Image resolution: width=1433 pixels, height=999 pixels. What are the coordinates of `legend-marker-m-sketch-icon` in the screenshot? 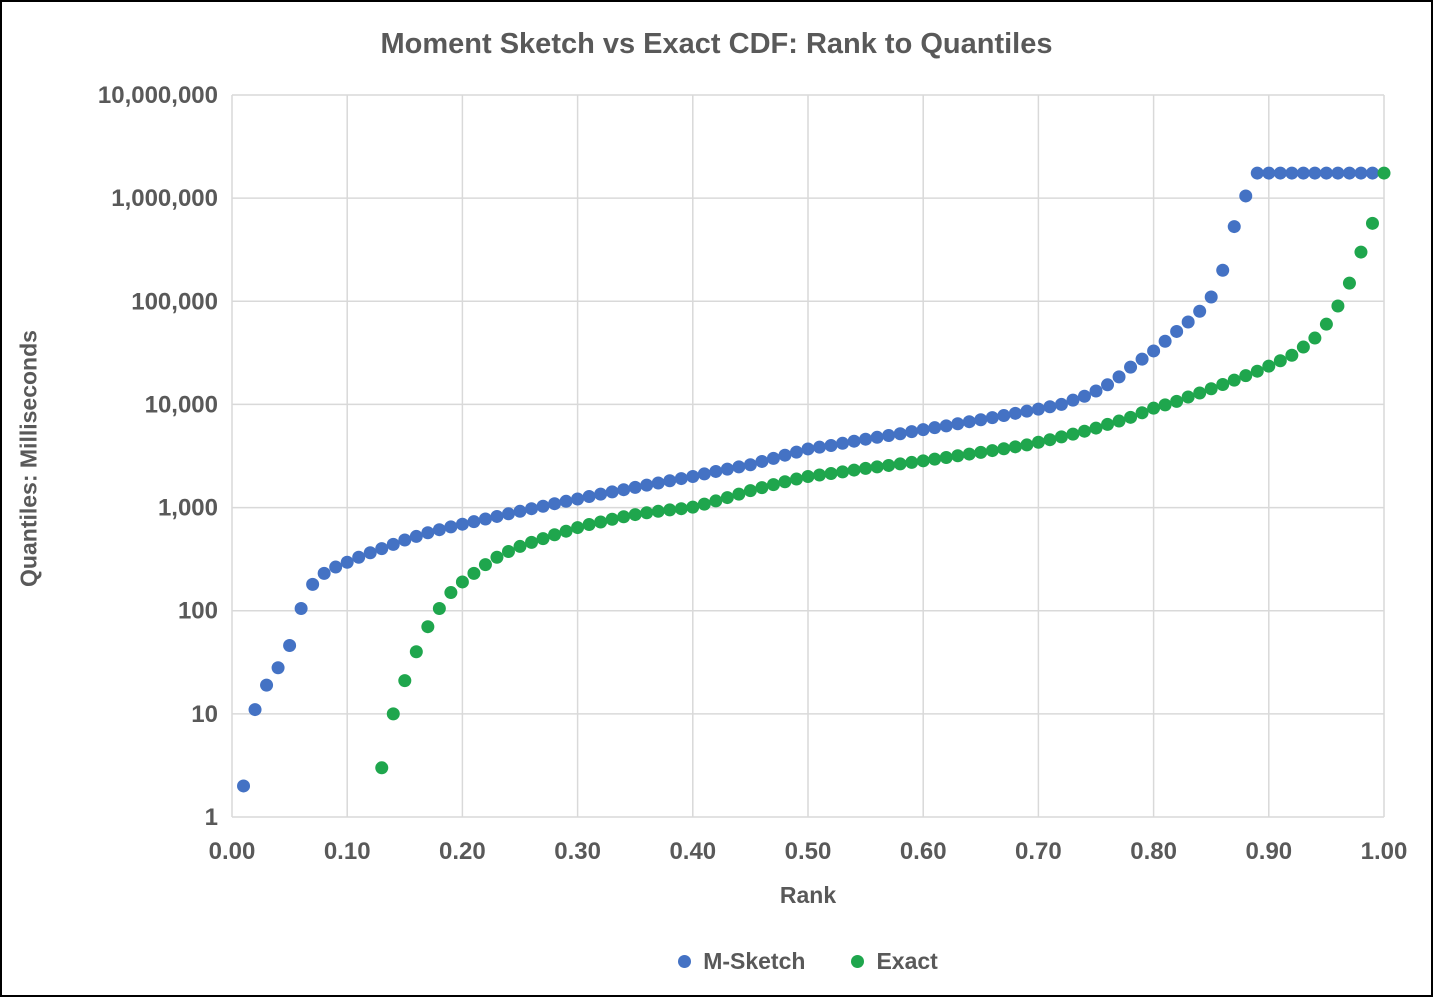 It's located at (685, 961).